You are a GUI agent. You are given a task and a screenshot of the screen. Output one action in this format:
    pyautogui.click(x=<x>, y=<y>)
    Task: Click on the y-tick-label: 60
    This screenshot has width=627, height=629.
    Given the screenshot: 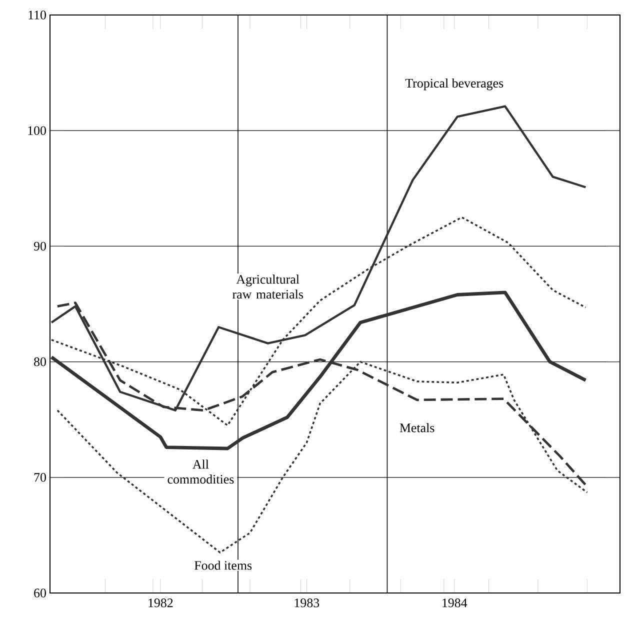 What is the action you would take?
    pyautogui.click(x=40, y=593)
    